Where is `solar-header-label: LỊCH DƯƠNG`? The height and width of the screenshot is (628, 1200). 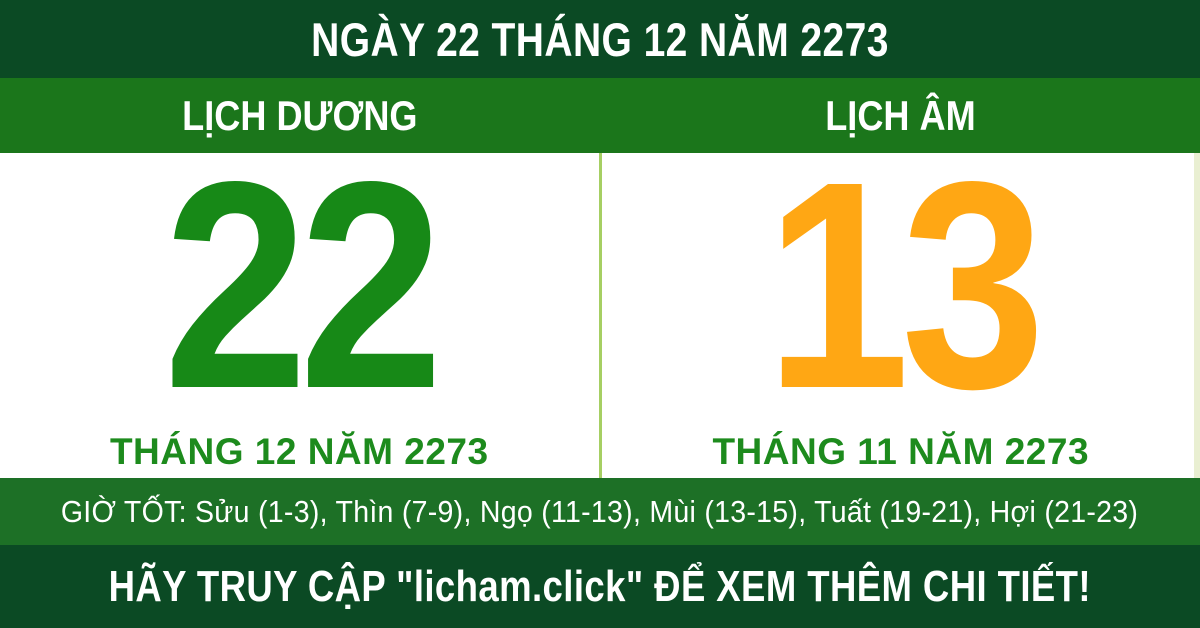
solar-header-label: LỊCH DƯƠNG is located at coordinates (300, 115).